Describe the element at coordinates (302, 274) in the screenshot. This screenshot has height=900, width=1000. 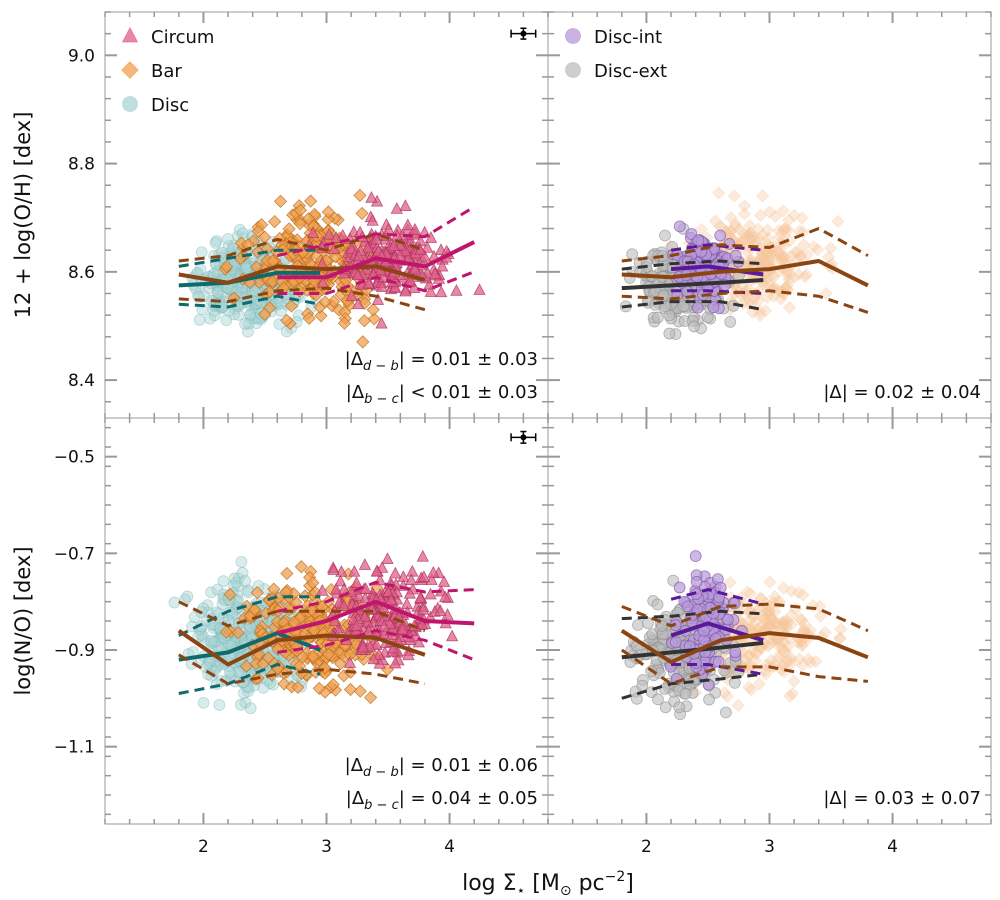
I see `bar-median-line` at that location.